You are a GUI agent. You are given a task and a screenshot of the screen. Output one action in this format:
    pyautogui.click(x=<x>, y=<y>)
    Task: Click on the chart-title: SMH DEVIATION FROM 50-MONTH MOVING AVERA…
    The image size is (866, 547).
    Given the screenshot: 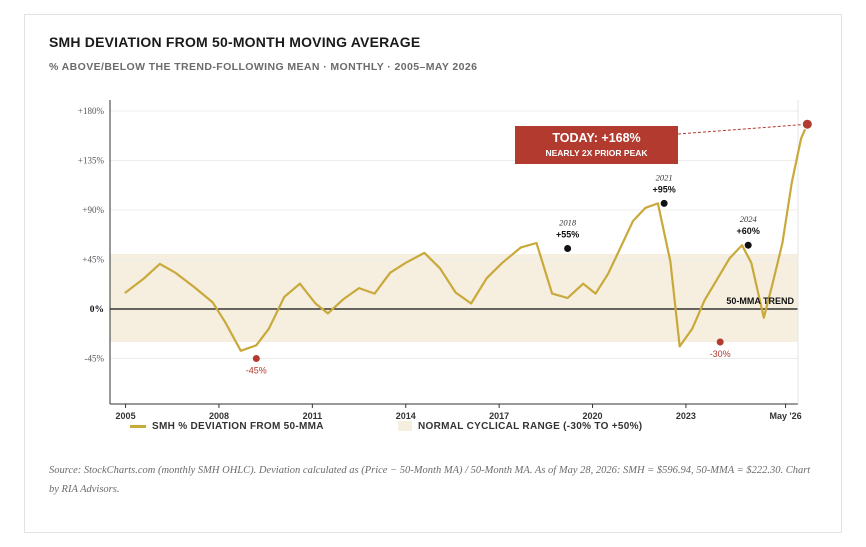 What is the action you would take?
    pyautogui.click(x=235, y=42)
    